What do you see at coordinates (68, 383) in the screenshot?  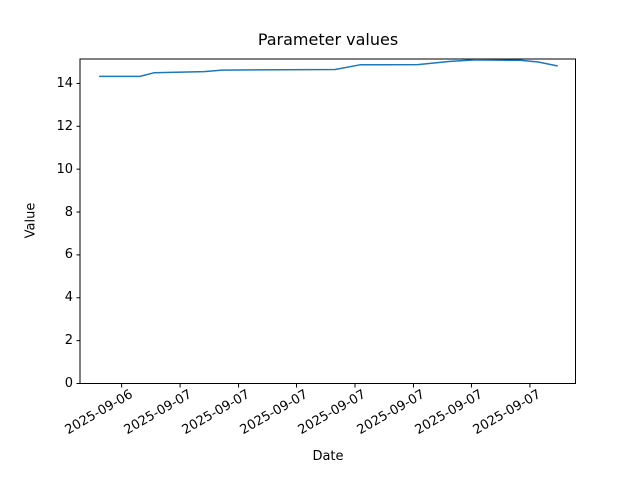 I see `y-tick-label: 0` at bounding box center [68, 383].